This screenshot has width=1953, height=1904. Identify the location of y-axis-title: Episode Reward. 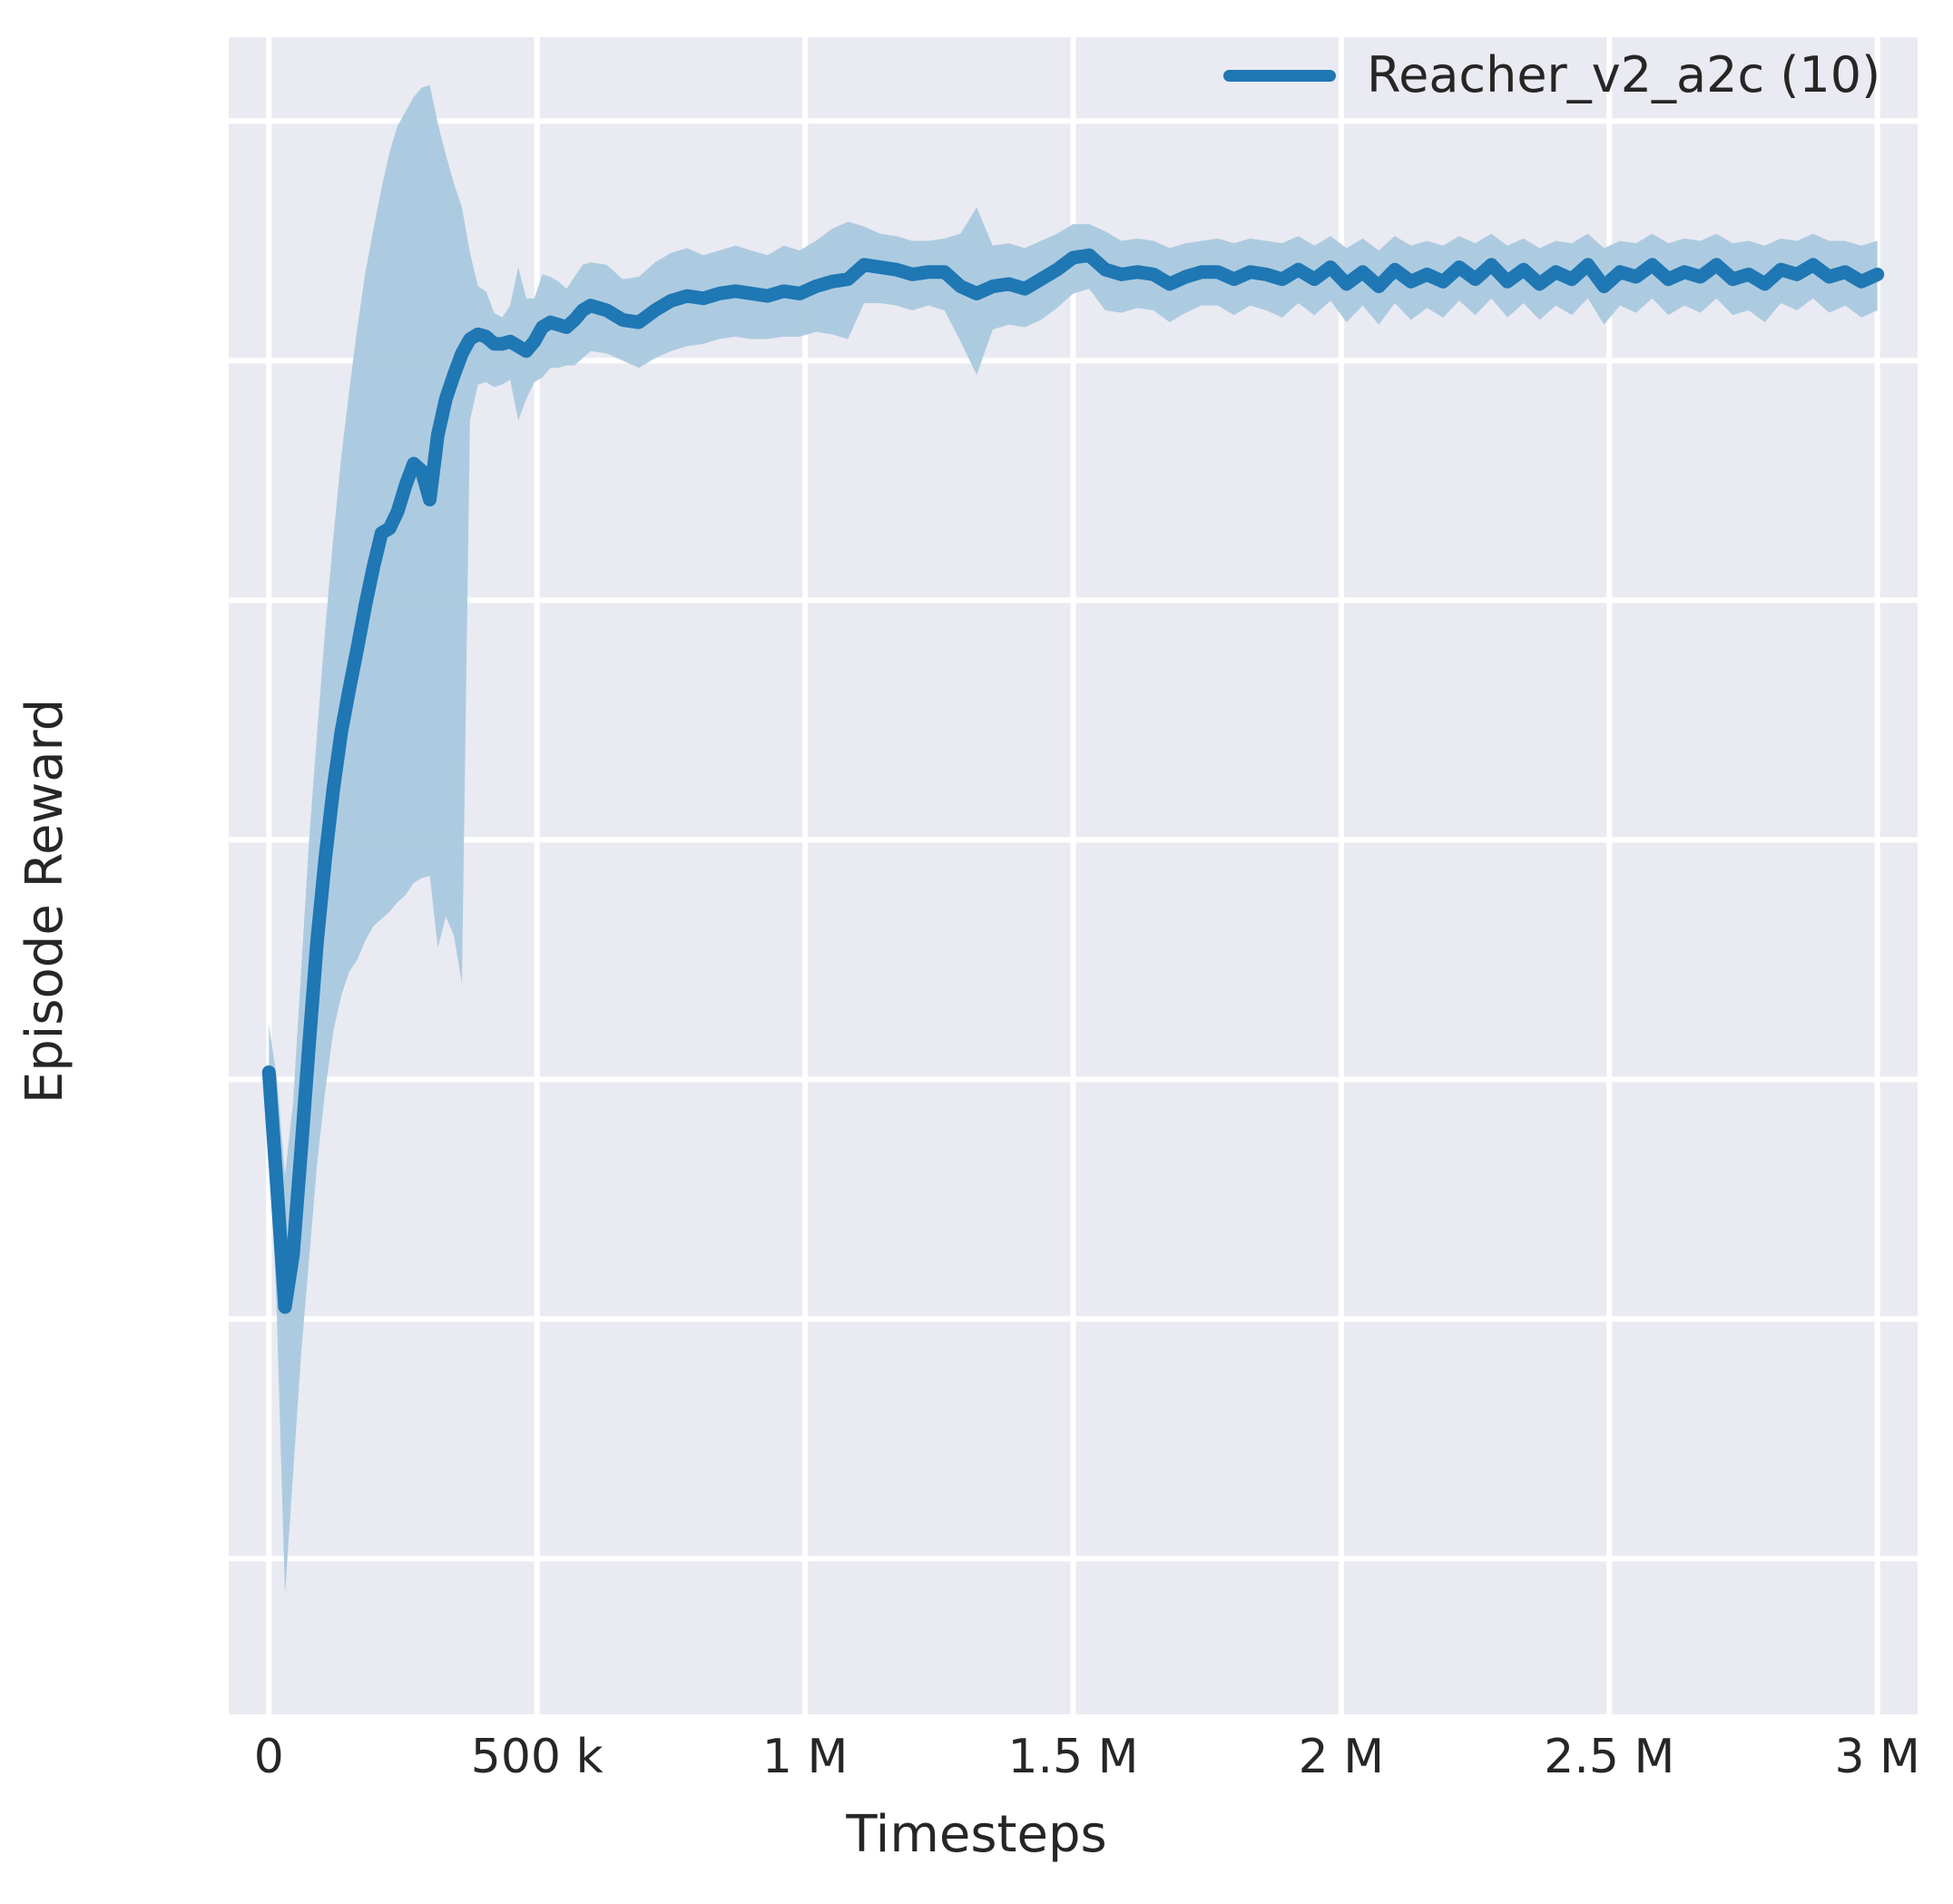
(45, 901).